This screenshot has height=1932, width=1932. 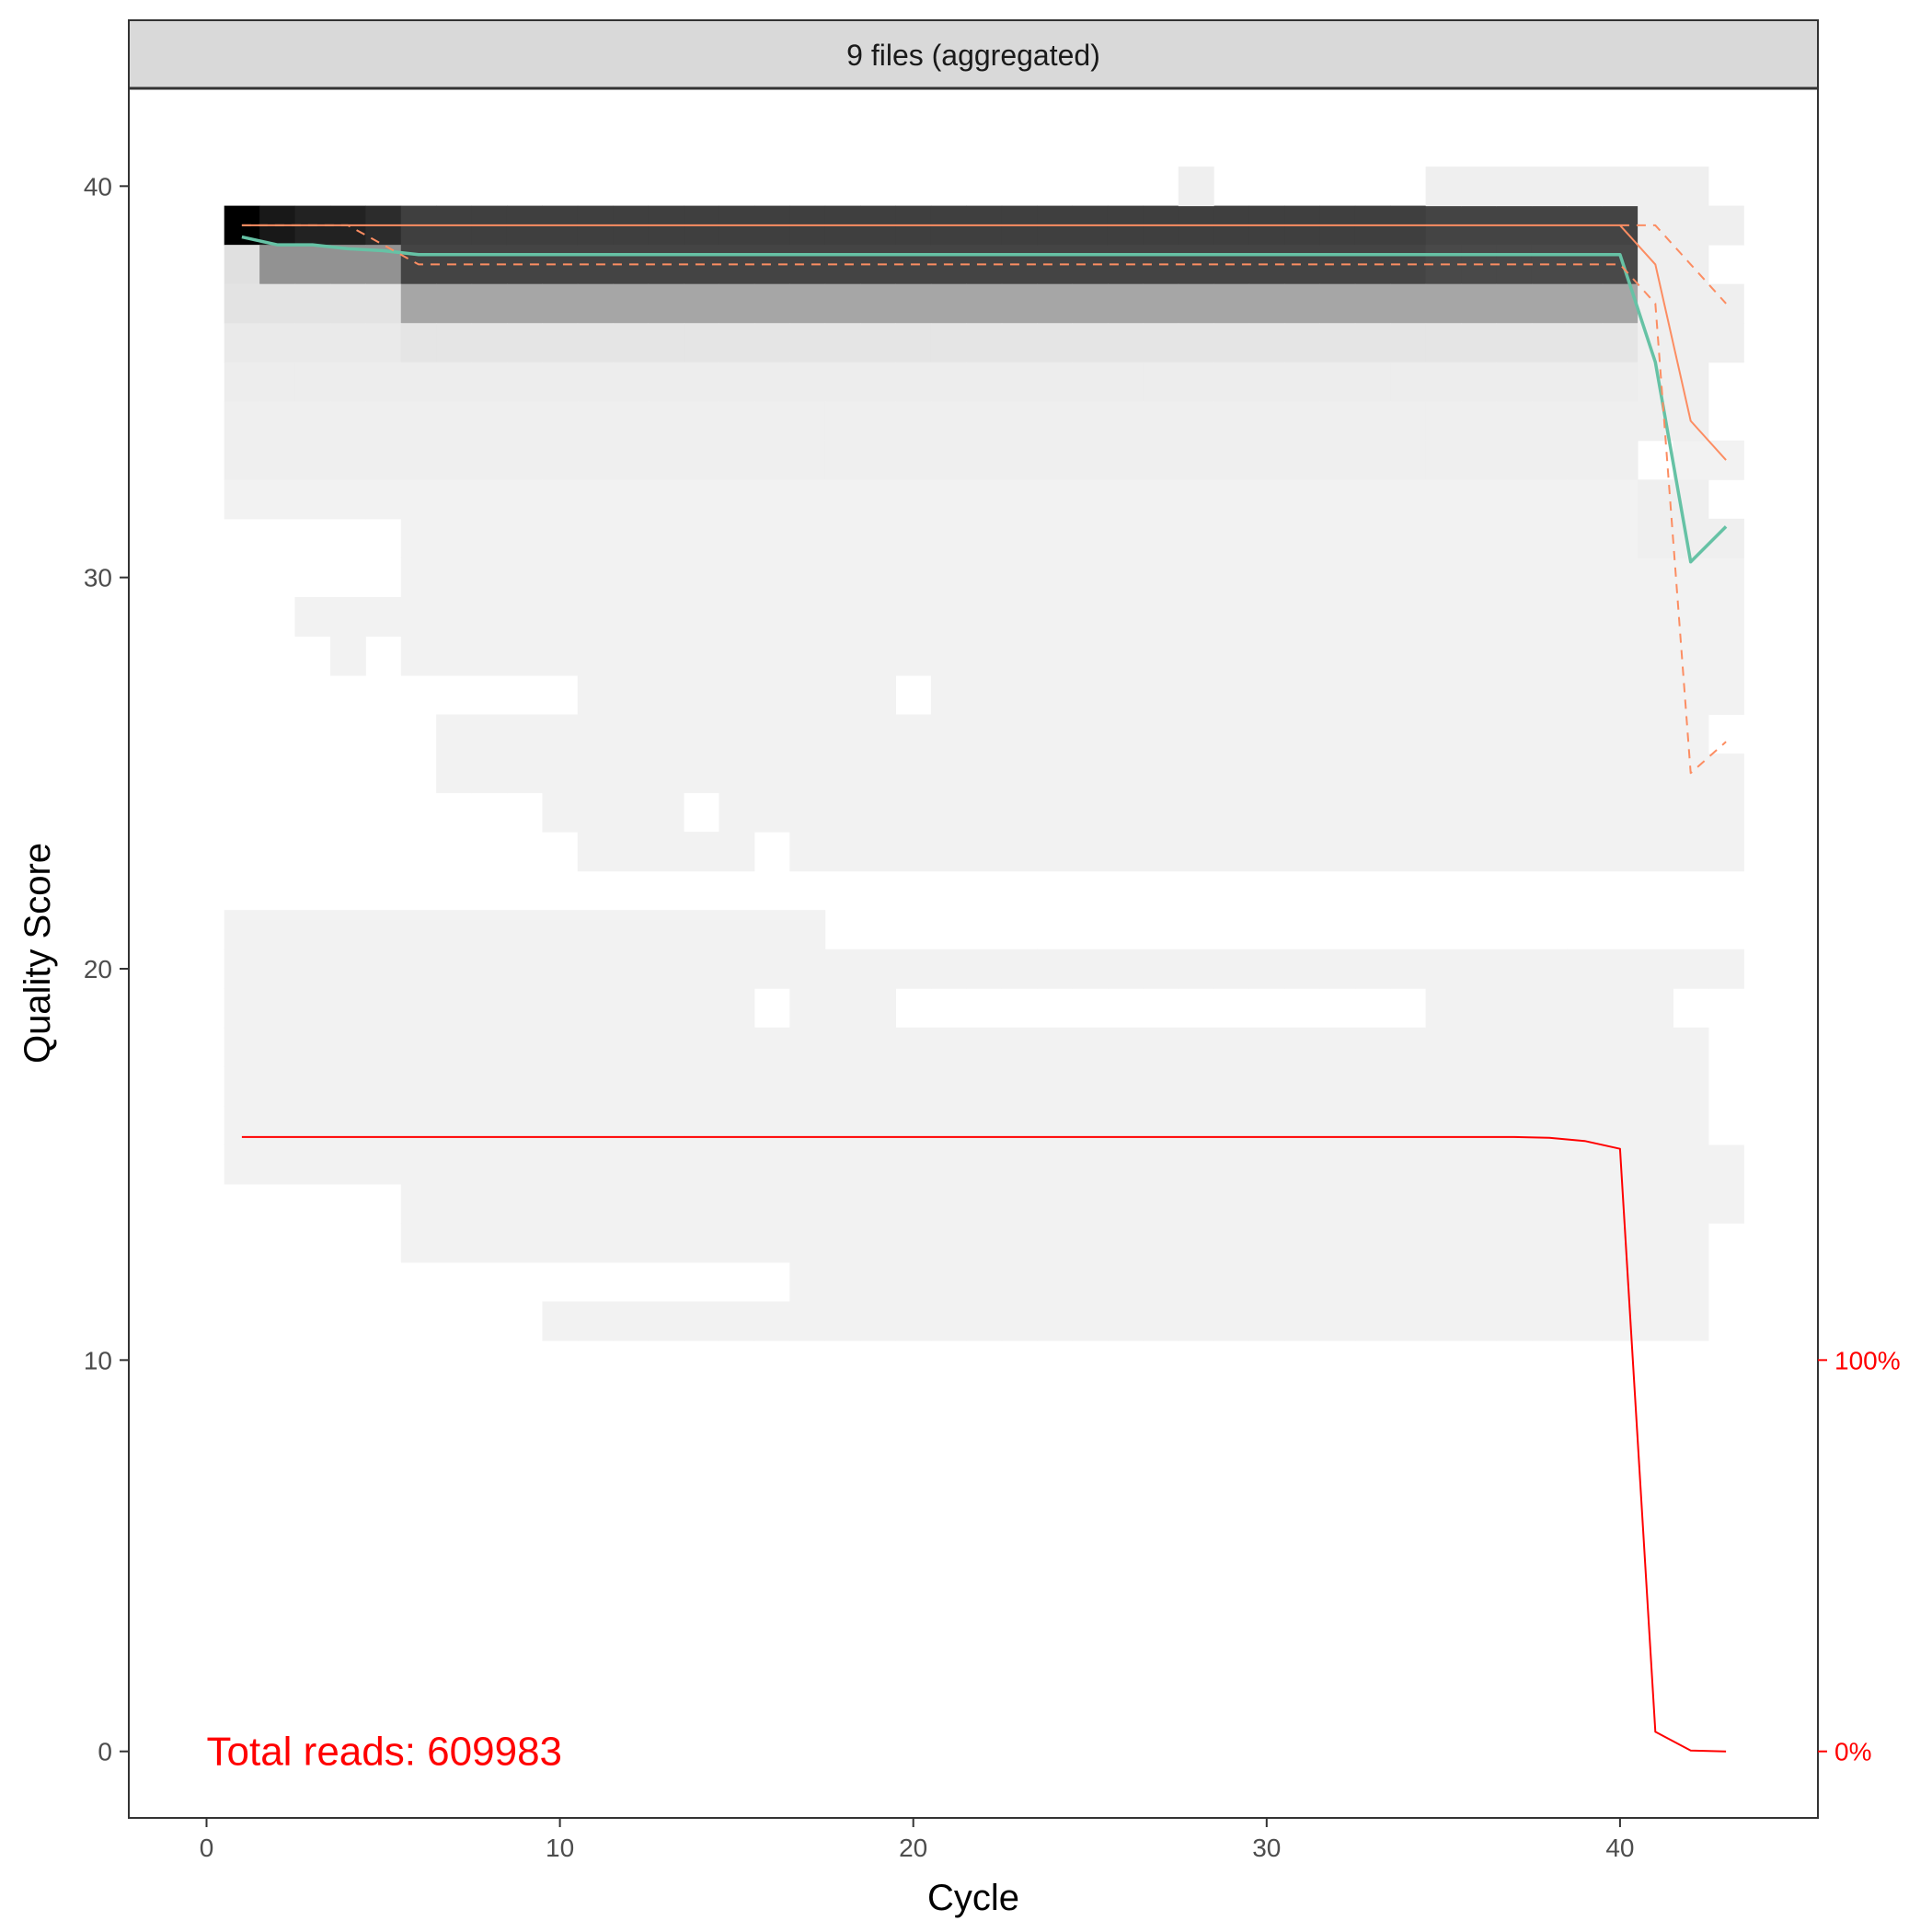 What do you see at coordinates (1673, 264) in the screenshot?
I see `series-line-q75` at bounding box center [1673, 264].